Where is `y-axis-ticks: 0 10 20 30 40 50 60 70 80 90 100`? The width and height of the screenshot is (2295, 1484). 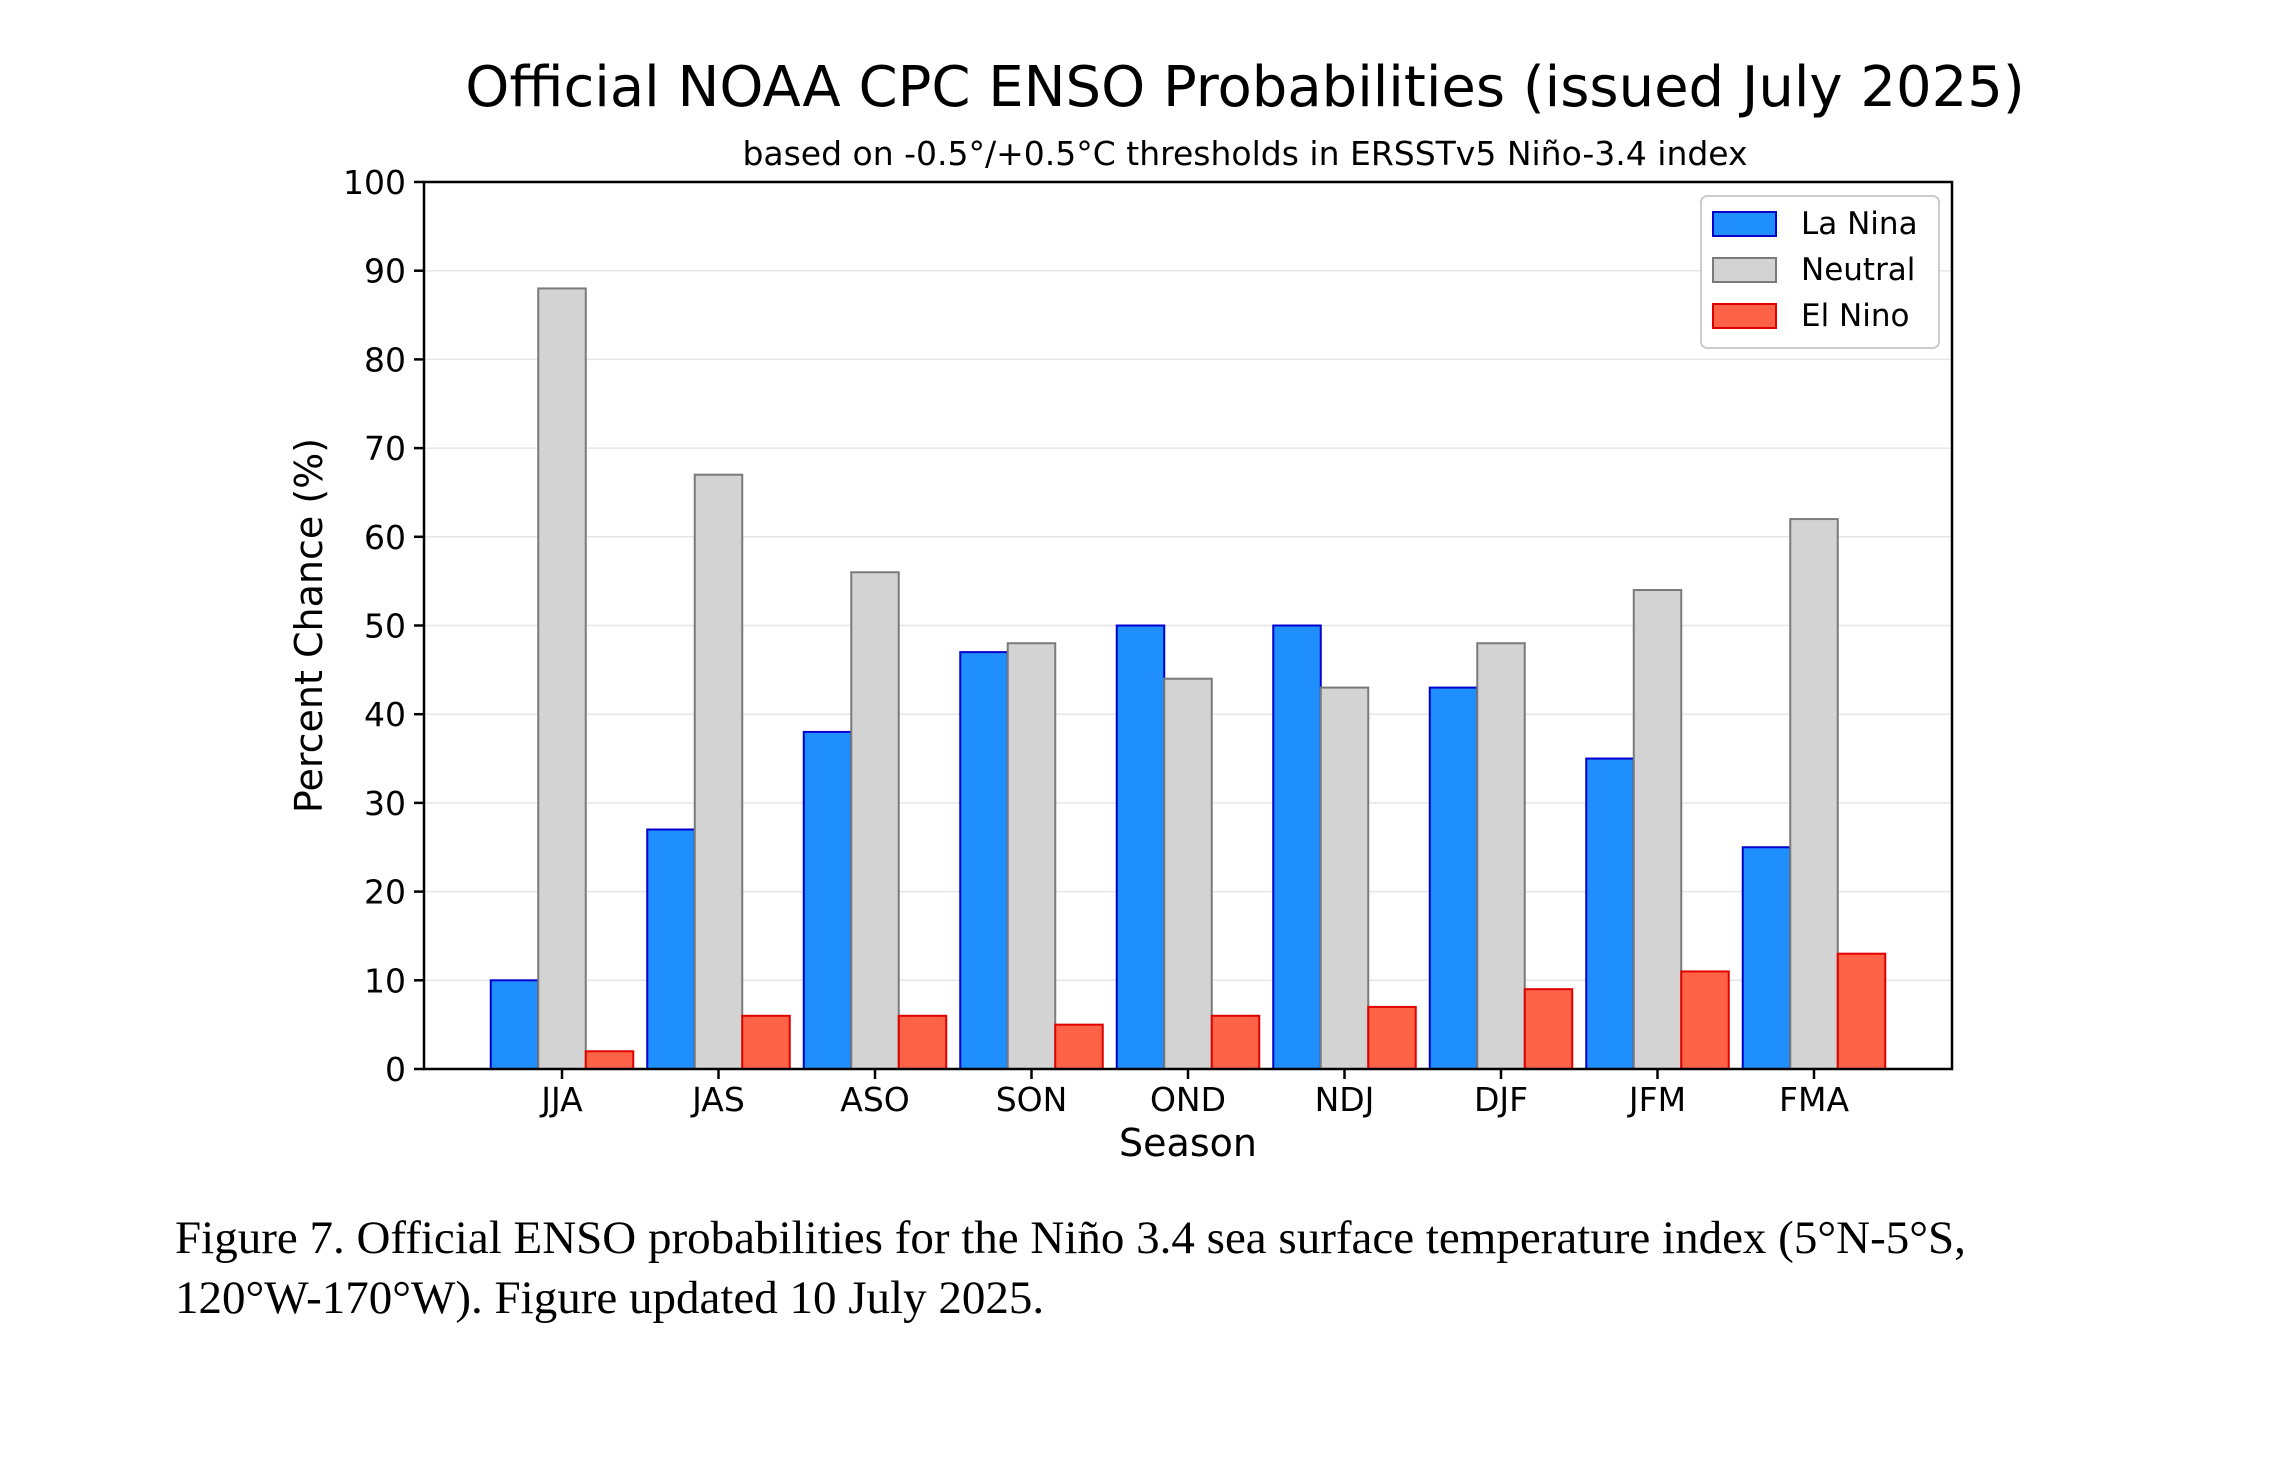 y-axis-ticks: 0 10 20 30 40 50 60 70 80 90 100 is located at coordinates (383, 626).